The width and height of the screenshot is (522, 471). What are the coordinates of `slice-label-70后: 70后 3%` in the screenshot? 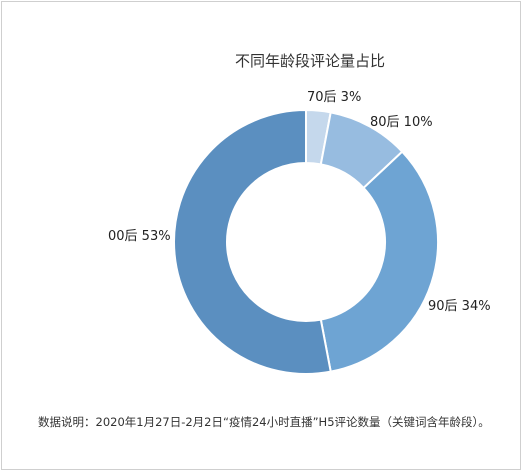 It's located at (334, 97).